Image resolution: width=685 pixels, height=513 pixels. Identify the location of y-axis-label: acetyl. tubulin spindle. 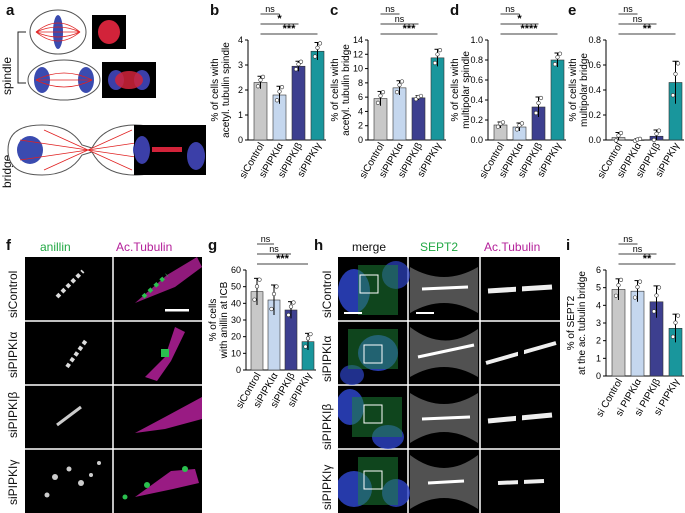
(226, 90).